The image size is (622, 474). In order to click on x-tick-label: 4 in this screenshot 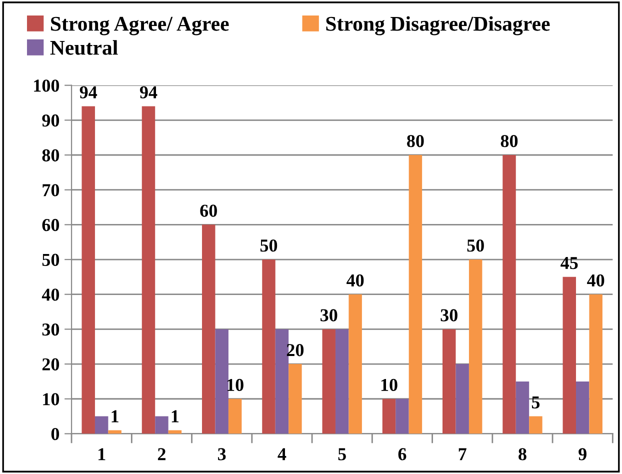, I will do `click(282, 454)`.